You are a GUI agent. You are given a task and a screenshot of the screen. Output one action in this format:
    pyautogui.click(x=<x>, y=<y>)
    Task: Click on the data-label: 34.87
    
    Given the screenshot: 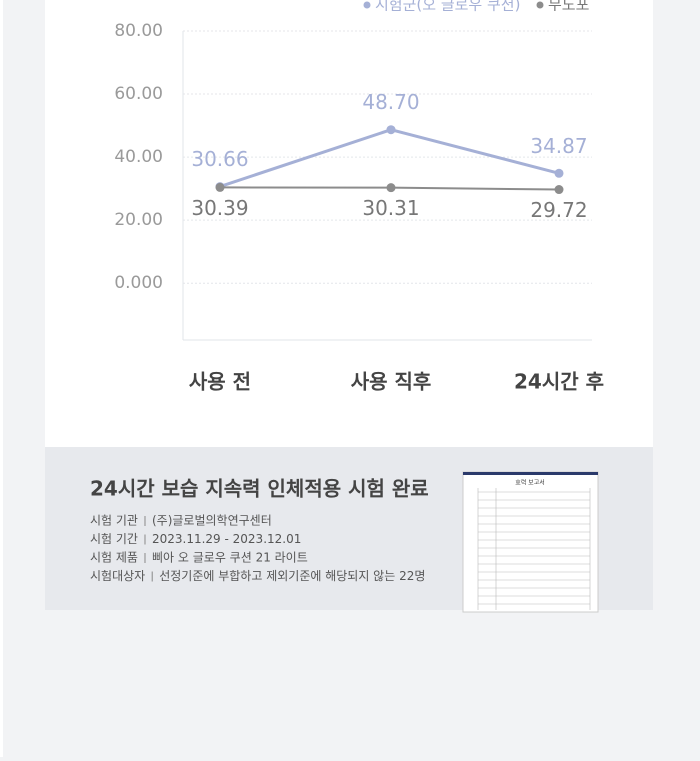 What is the action you would take?
    pyautogui.click(x=558, y=146)
    